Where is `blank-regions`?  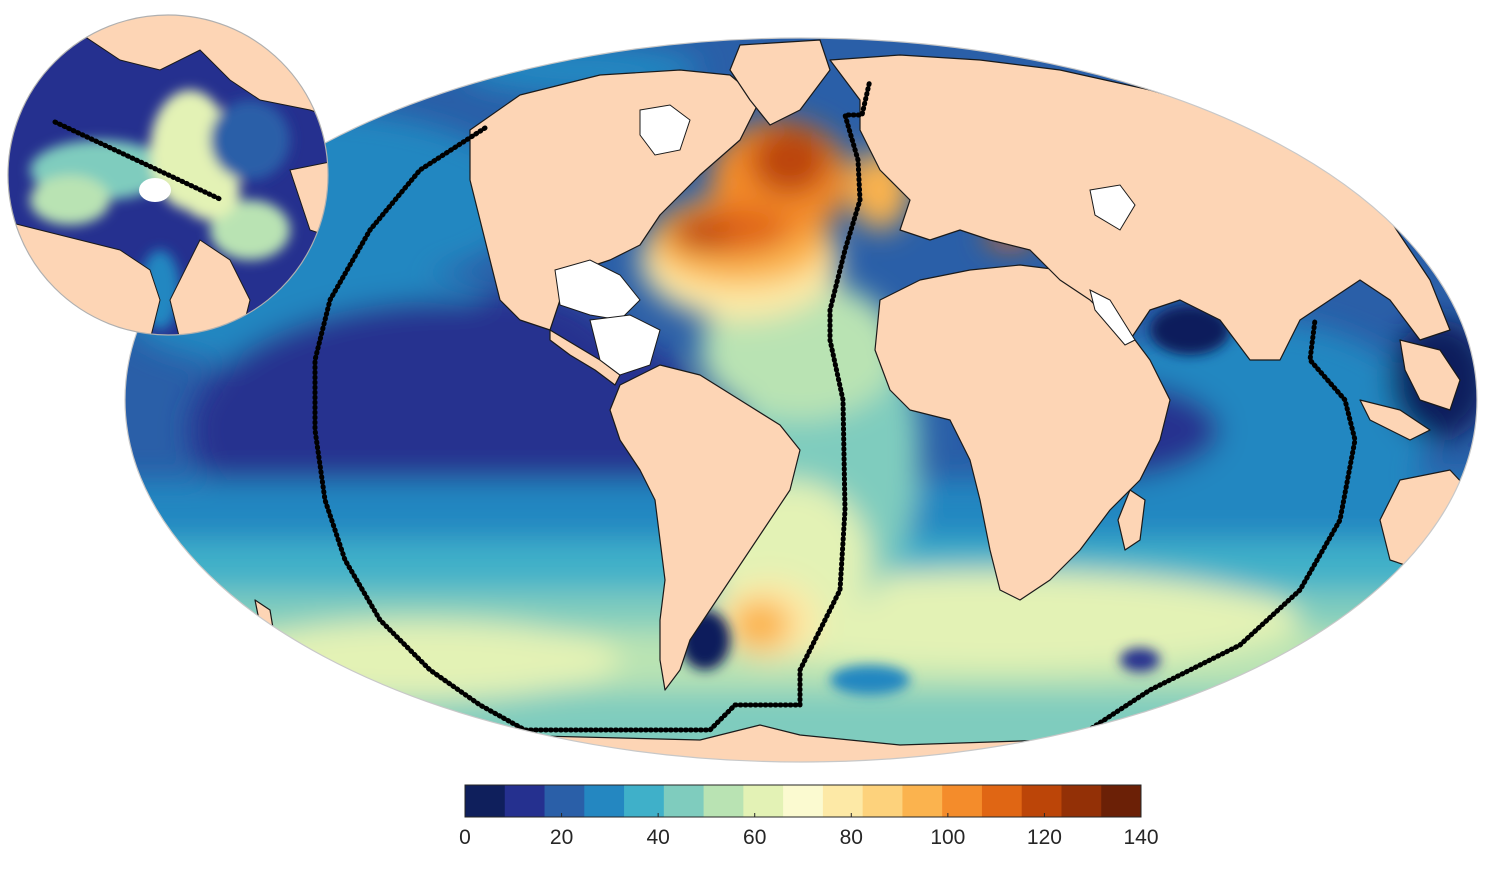
blank-regions is located at coordinates (845, 240).